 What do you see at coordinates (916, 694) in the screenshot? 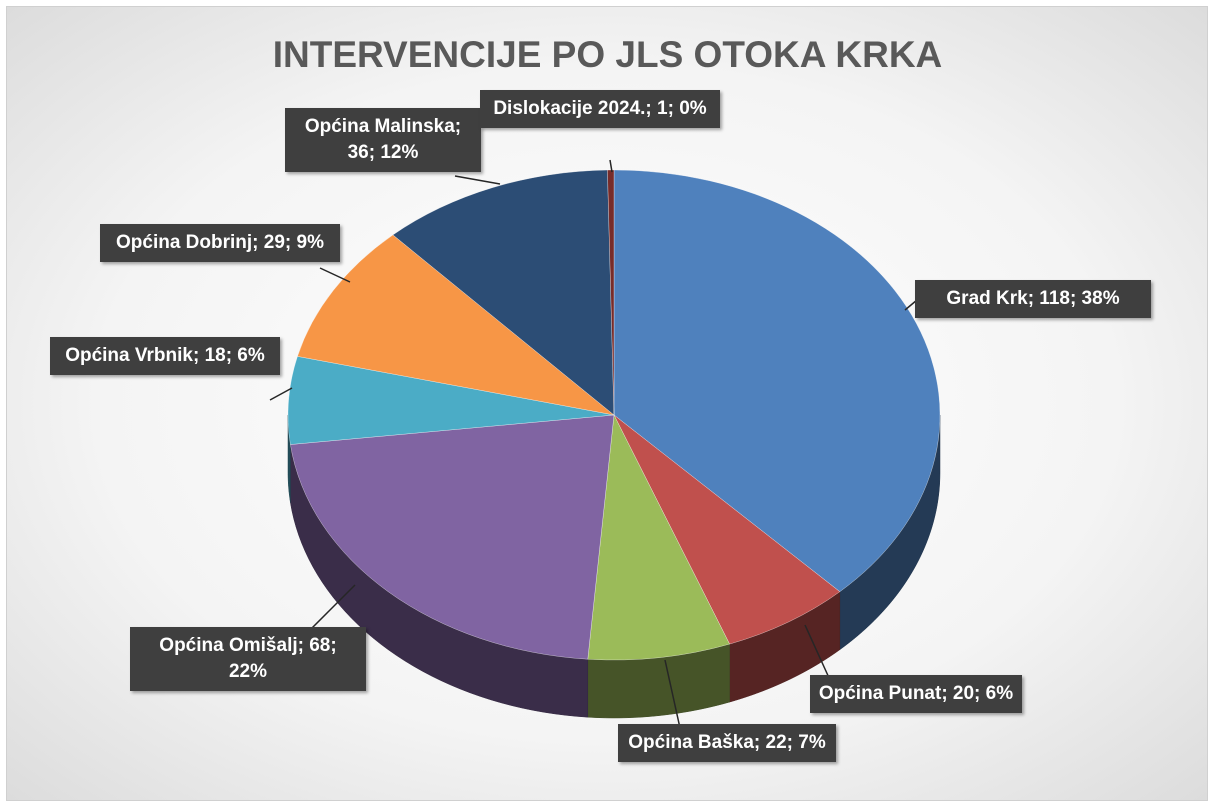
I see `data-label: Općina Punat; 20; 6%` at bounding box center [916, 694].